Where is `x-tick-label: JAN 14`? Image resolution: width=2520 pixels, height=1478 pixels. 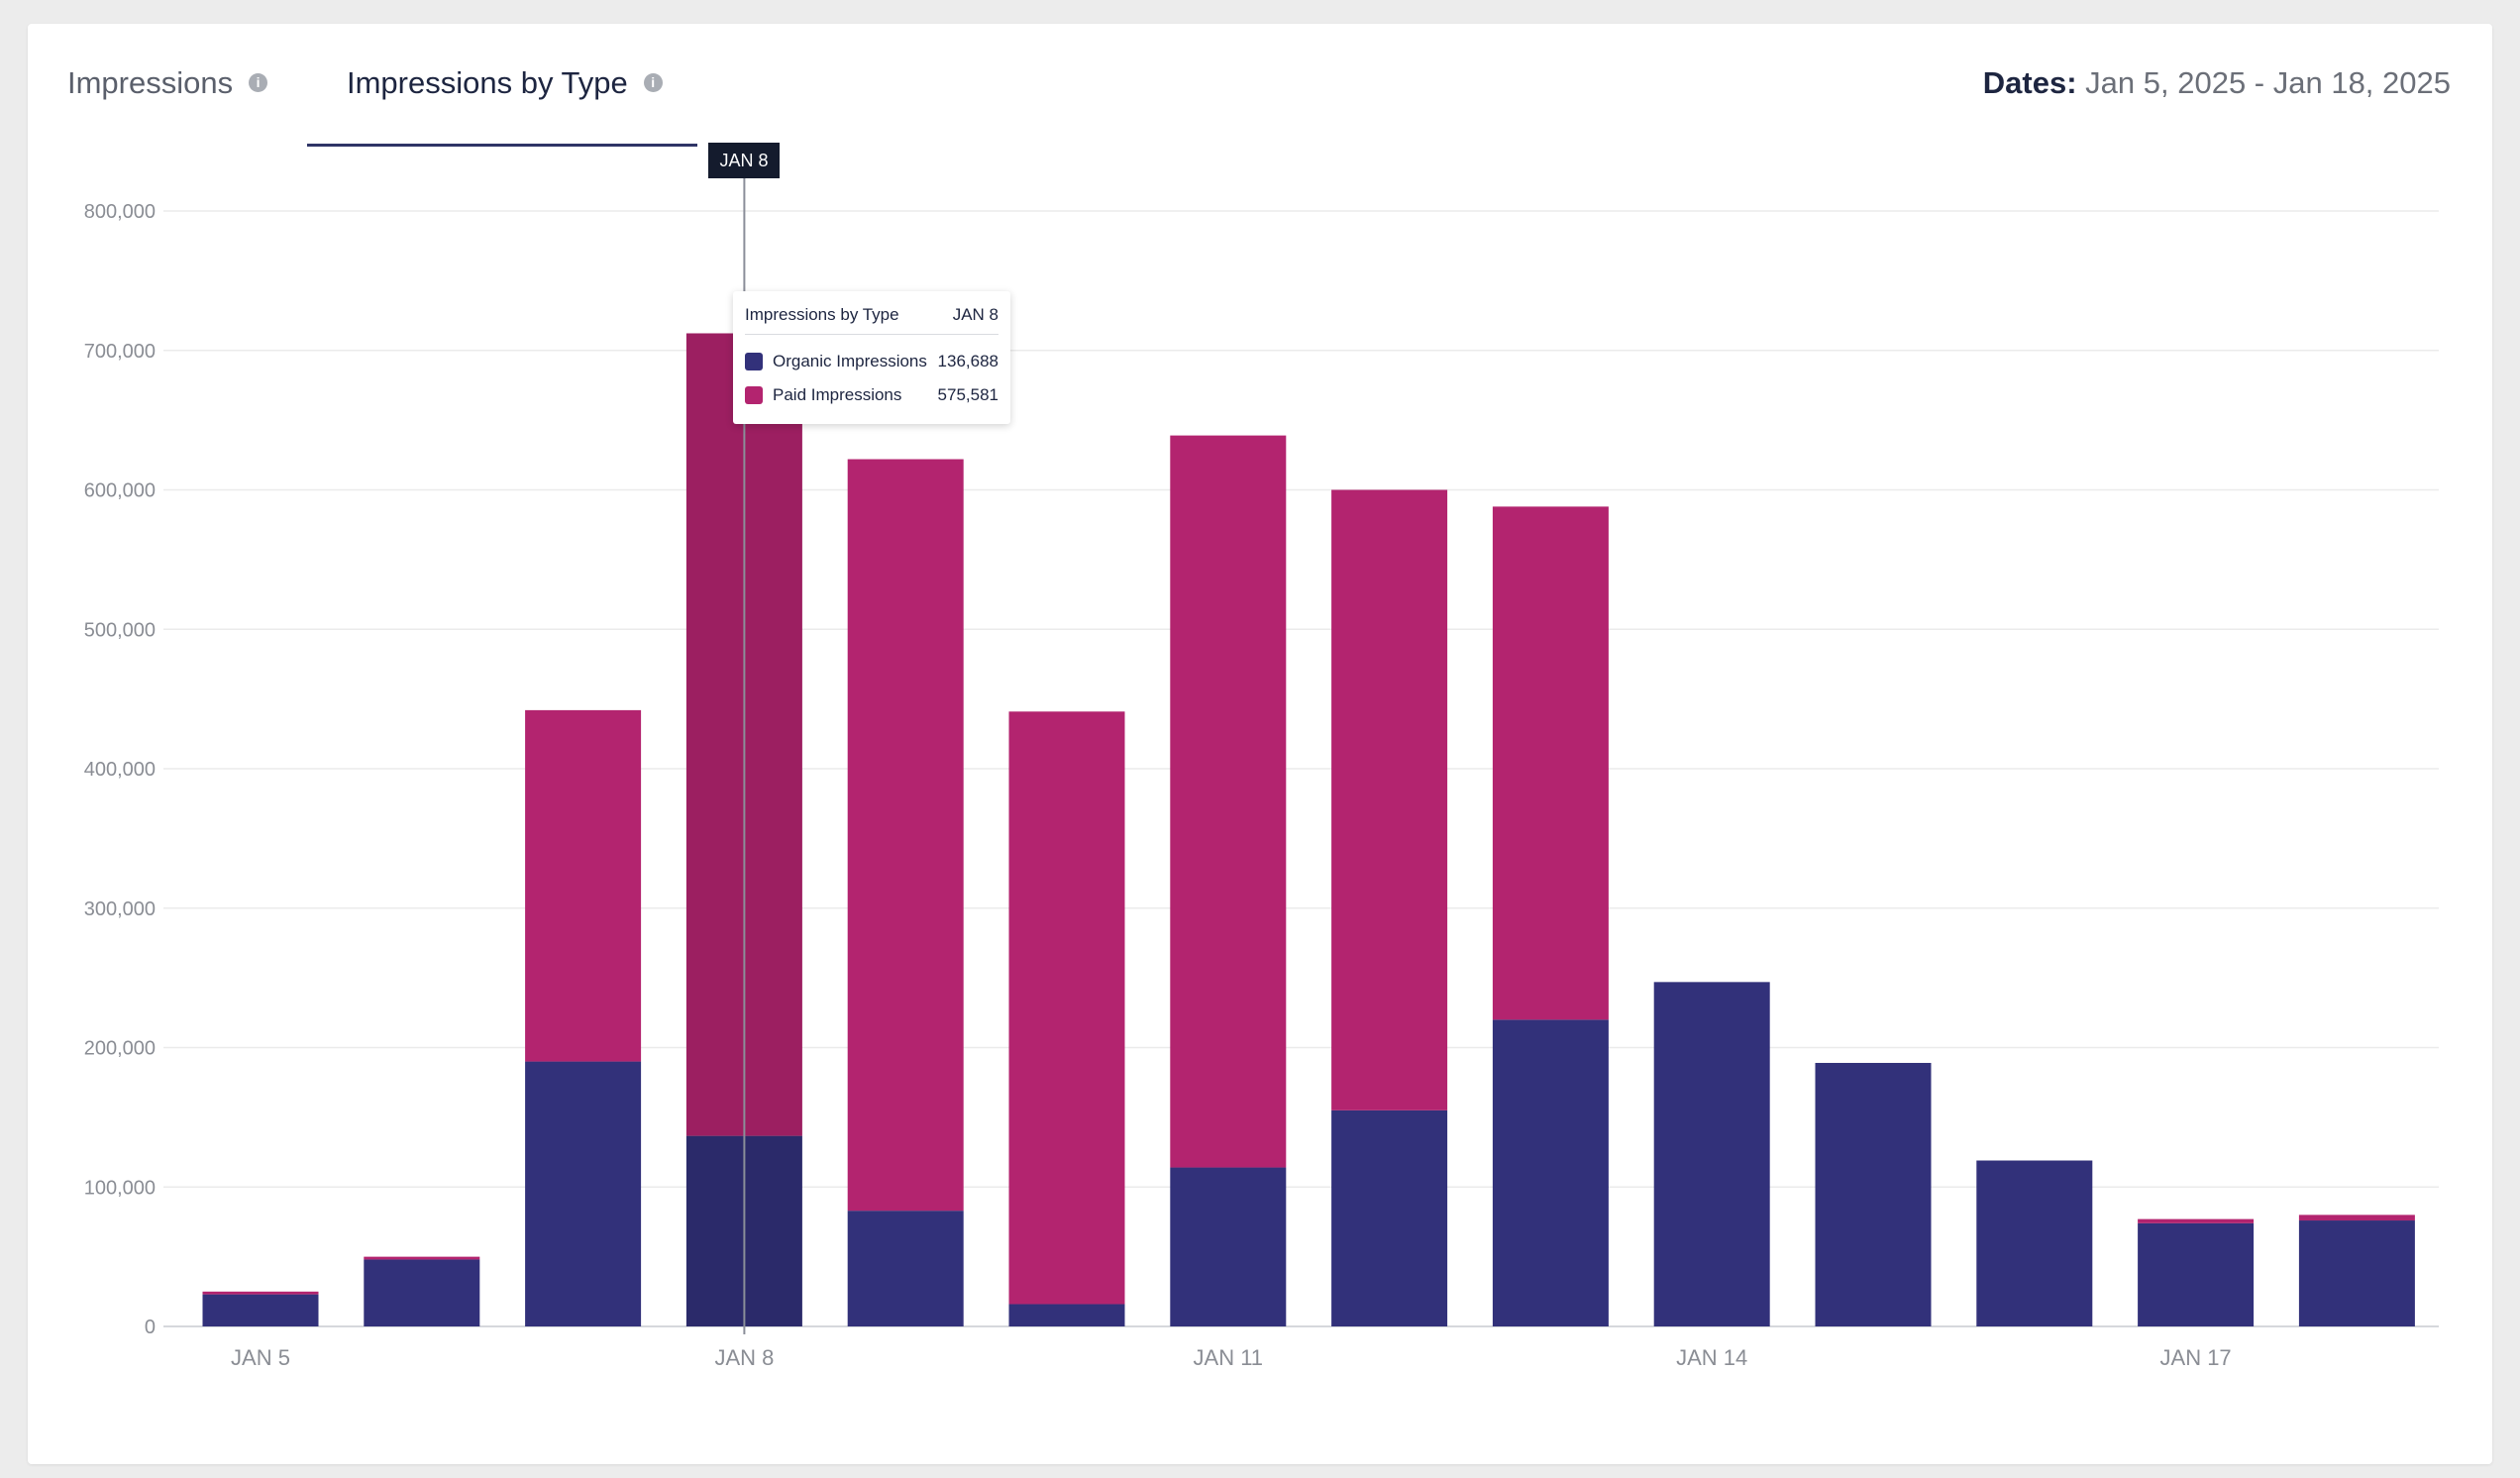
x-tick-label: JAN 14 is located at coordinates (1711, 1357).